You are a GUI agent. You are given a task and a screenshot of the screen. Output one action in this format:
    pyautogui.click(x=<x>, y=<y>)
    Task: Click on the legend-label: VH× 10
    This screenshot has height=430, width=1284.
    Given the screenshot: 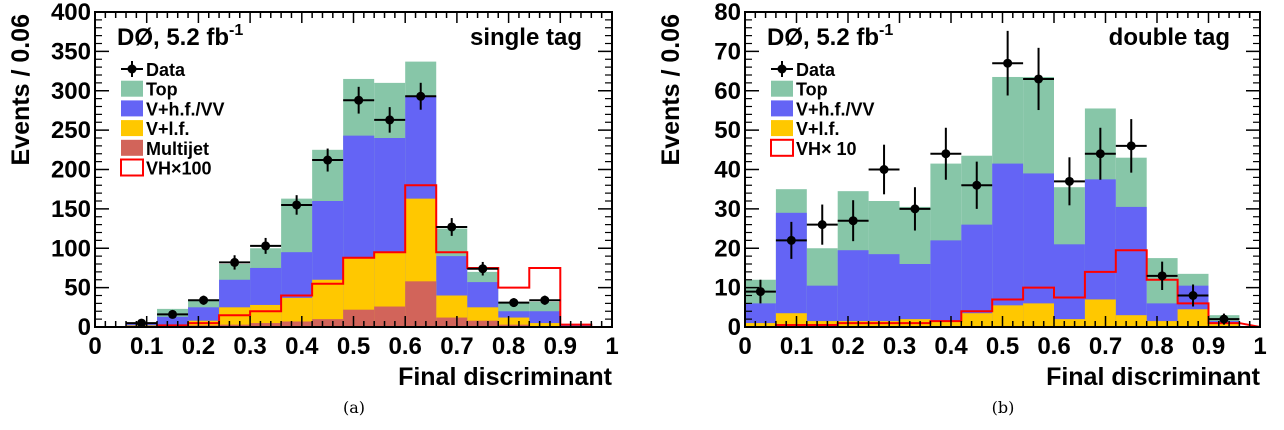 What is the action you would take?
    pyautogui.click(x=826, y=149)
    